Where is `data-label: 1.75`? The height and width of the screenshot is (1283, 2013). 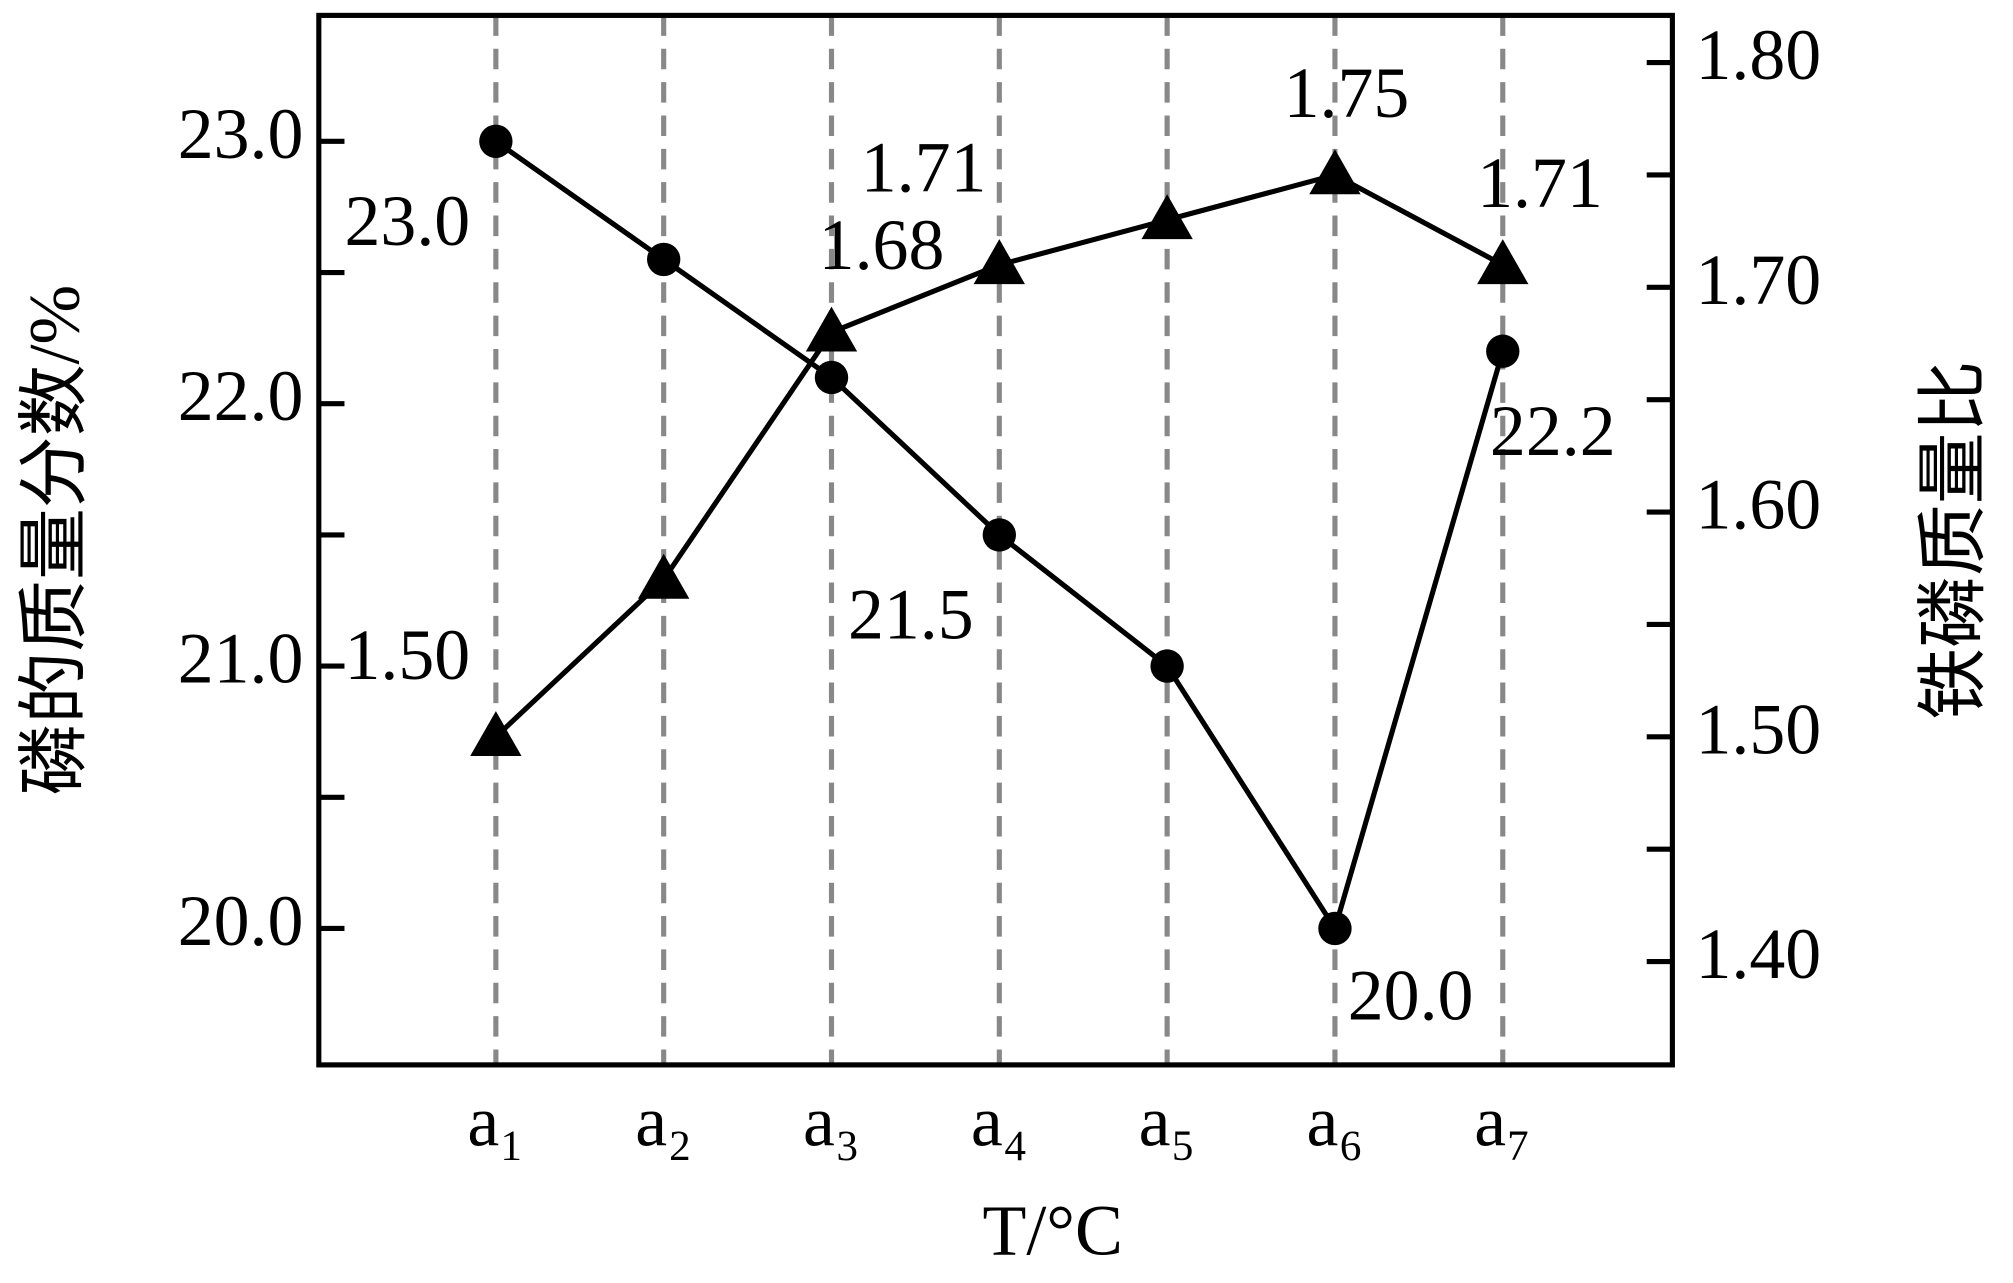 data-label: 1.75 is located at coordinates (1347, 93).